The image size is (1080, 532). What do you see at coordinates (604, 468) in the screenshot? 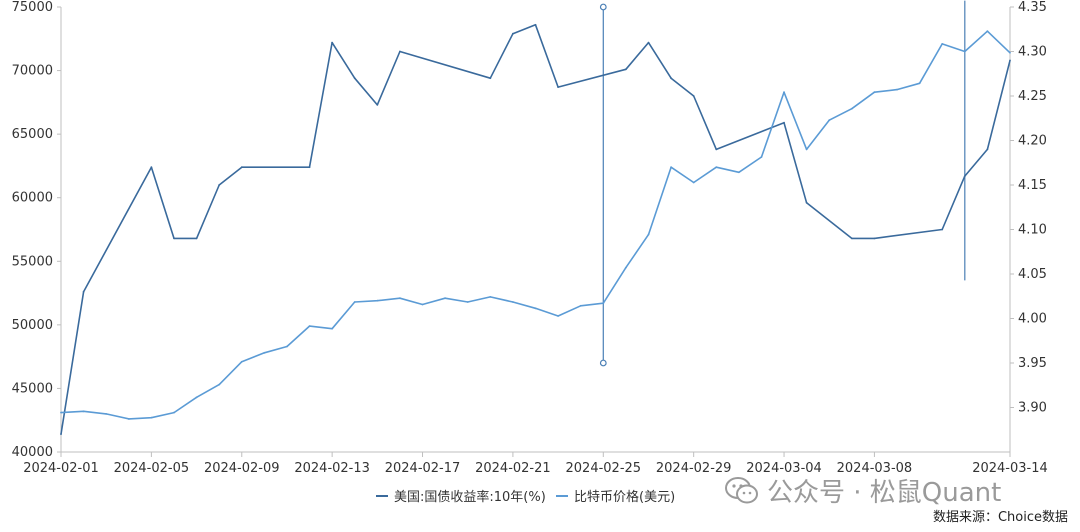
I see `x-tick-label: 2024-02-25` at bounding box center [604, 468].